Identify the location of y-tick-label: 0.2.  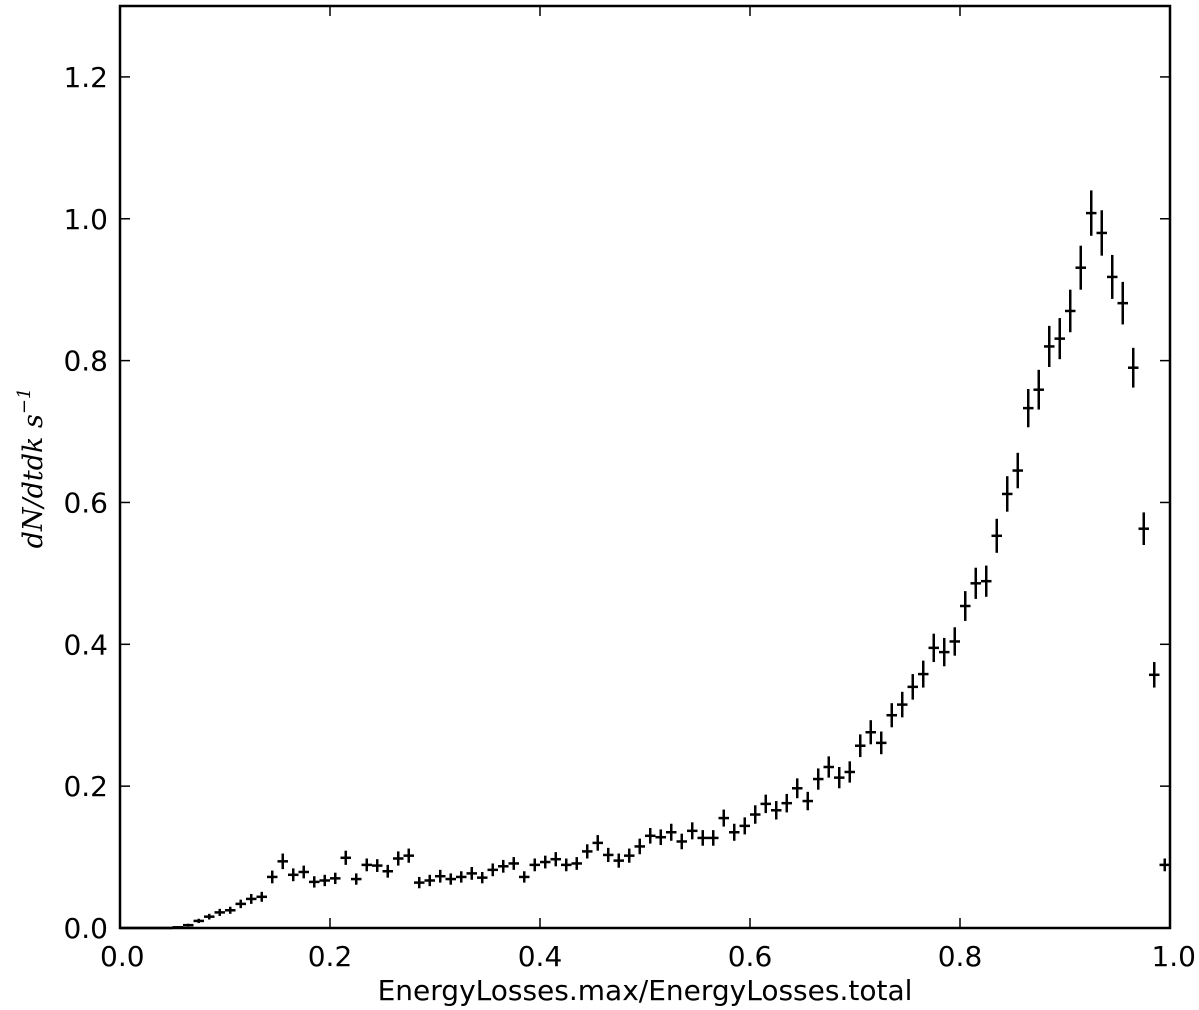
(85, 786).